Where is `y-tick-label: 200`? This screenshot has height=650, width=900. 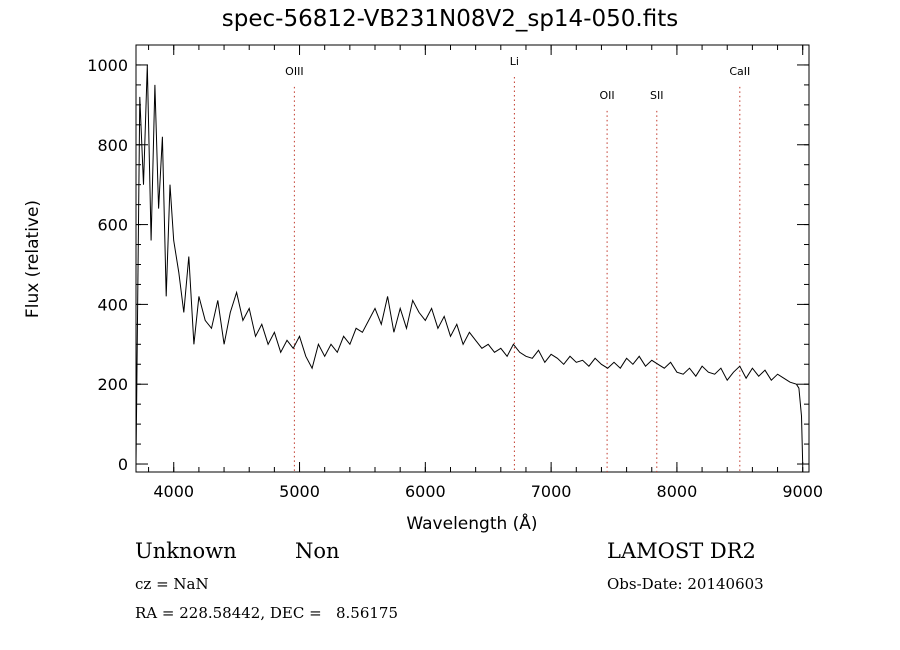
y-tick-label: 200 is located at coordinates (112, 384).